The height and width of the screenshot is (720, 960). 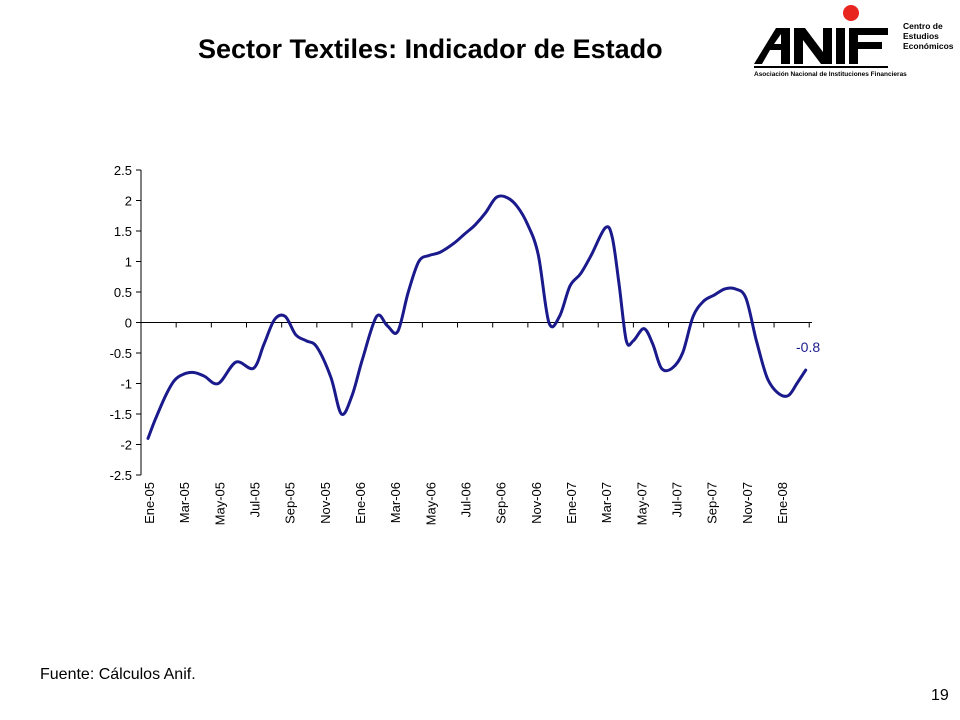 What do you see at coordinates (921, 36) in the screenshot?
I see `logo-center-line: Estudios` at bounding box center [921, 36].